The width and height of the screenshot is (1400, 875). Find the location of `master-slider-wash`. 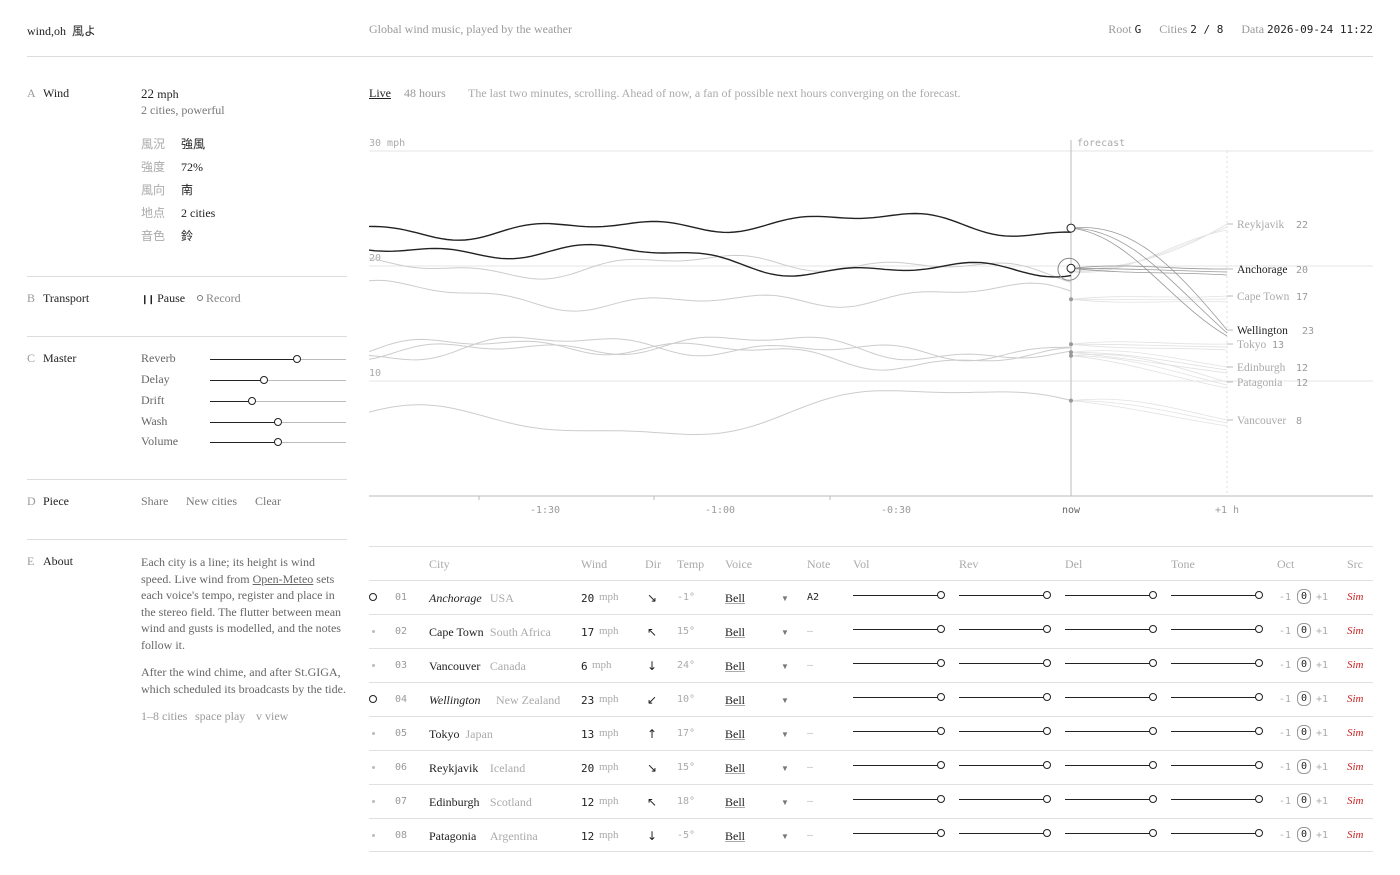

master-slider-wash is located at coordinates (278, 422).